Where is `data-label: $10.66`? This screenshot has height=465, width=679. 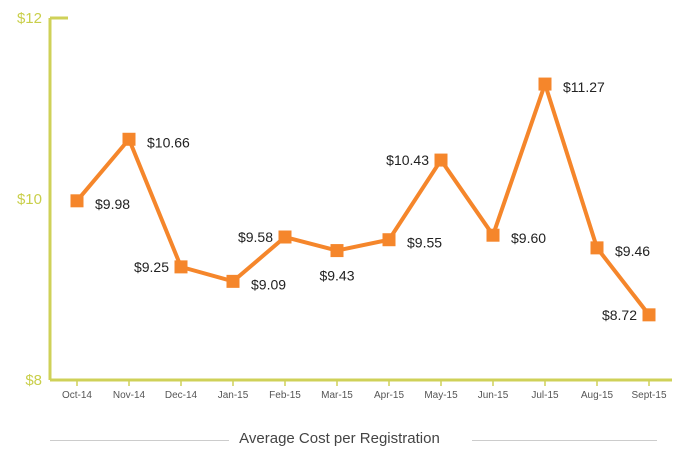
data-label: $10.66 is located at coordinates (168, 142).